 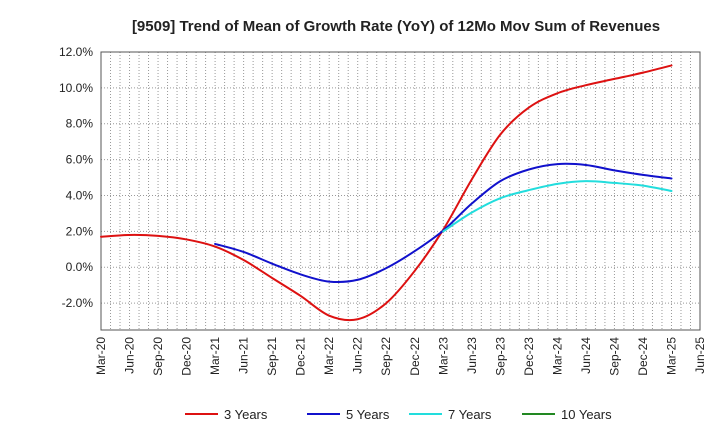 I want to click on x-tick-label: Dec-21, so click(x=301, y=356).